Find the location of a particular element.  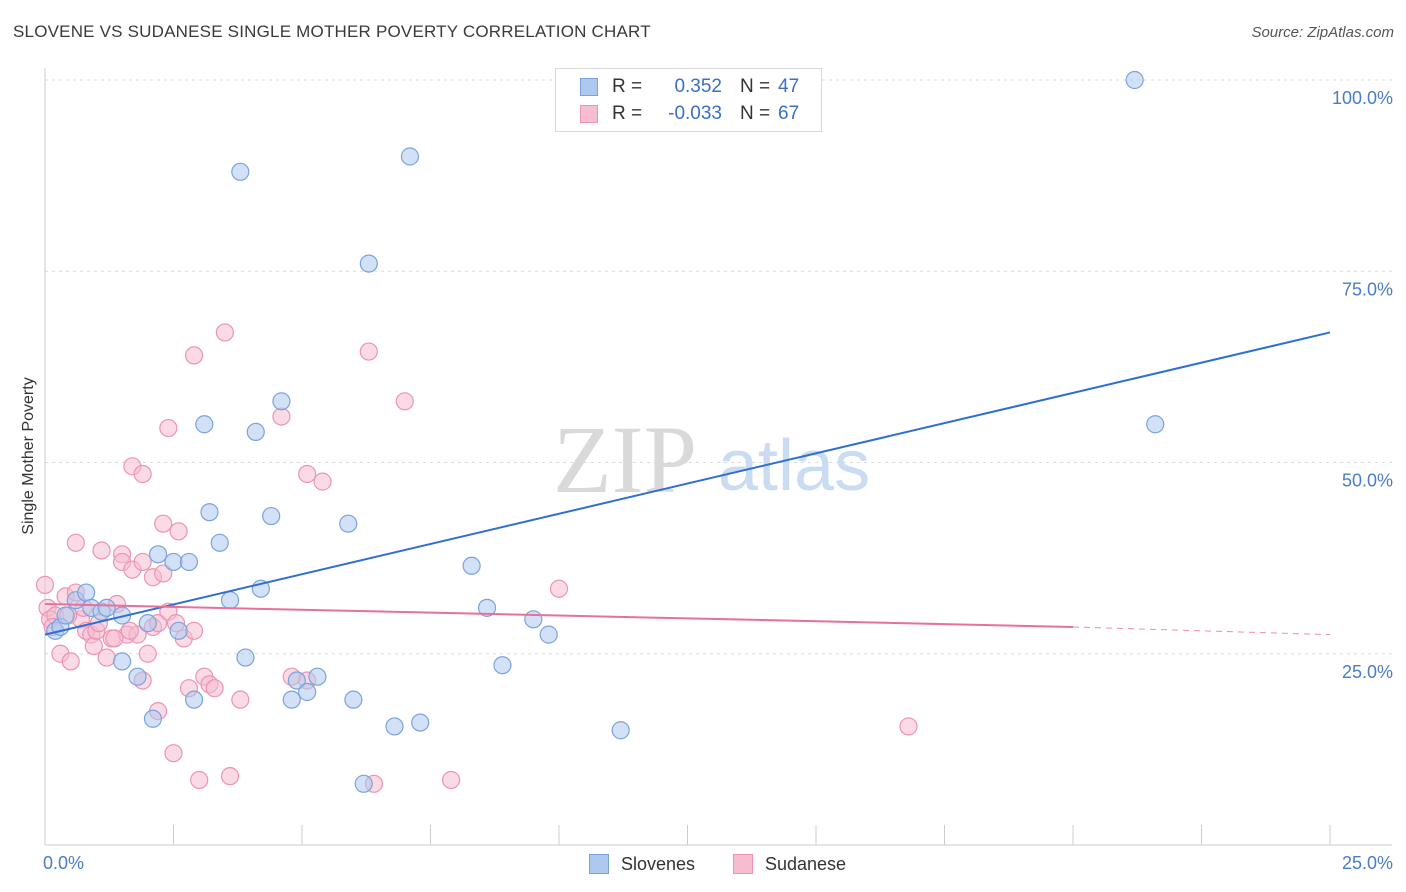

y-tick-label: 50.0% is located at coordinates (1367, 481).